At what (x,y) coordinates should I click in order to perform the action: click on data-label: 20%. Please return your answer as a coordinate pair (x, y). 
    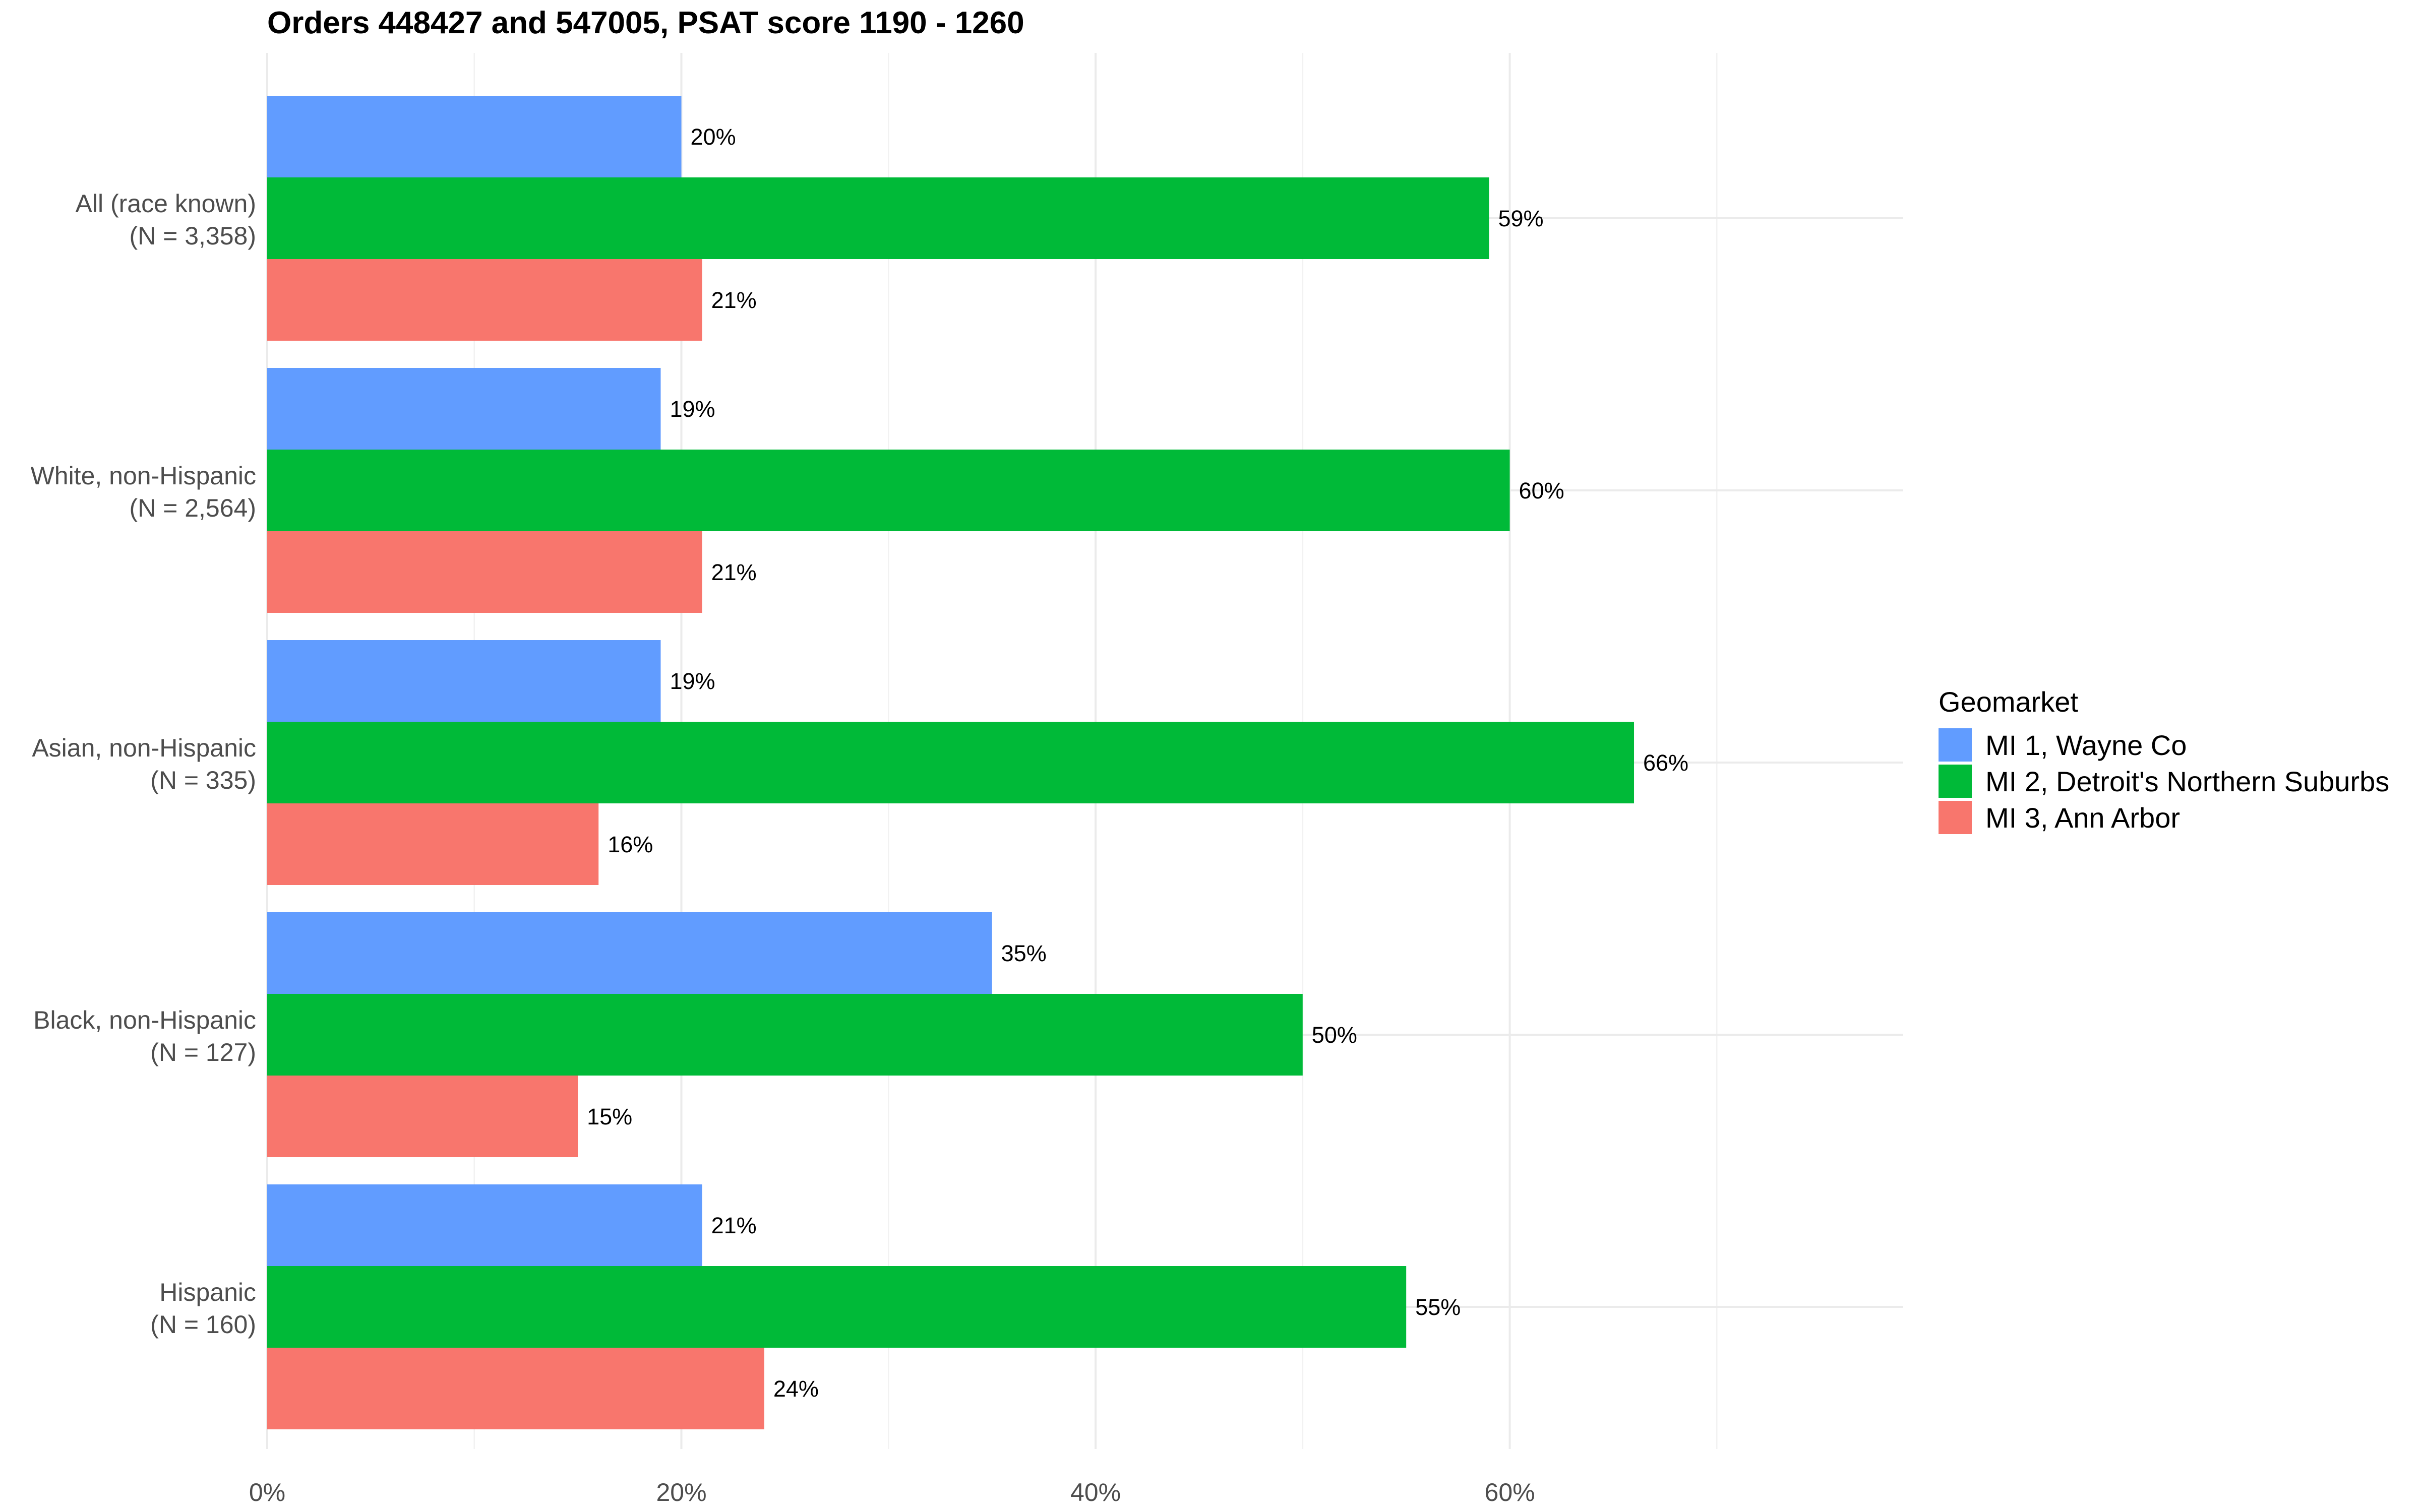
    Looking at the image, I should click on (713, 137).